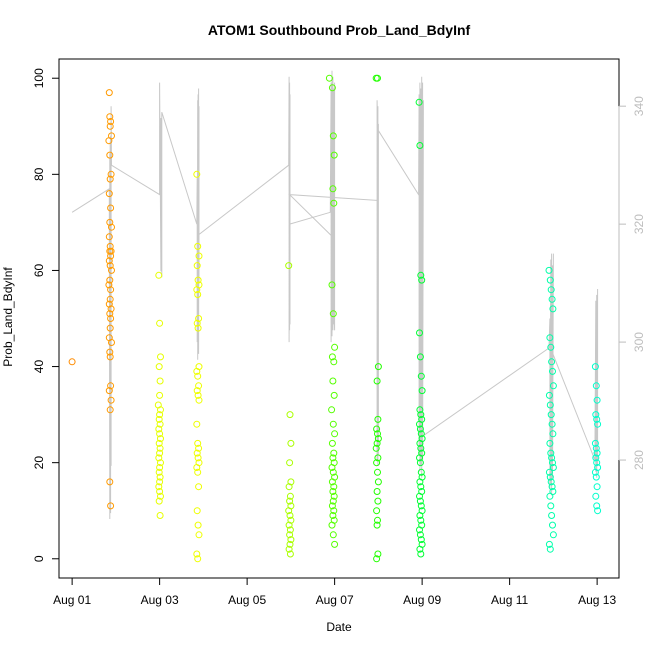 Image resolution: width=650 pixels, height=650 pixels. I want to click on chart-title: ATOM1 Southbound Prob_Land_BdyInf, so click(339, 30).